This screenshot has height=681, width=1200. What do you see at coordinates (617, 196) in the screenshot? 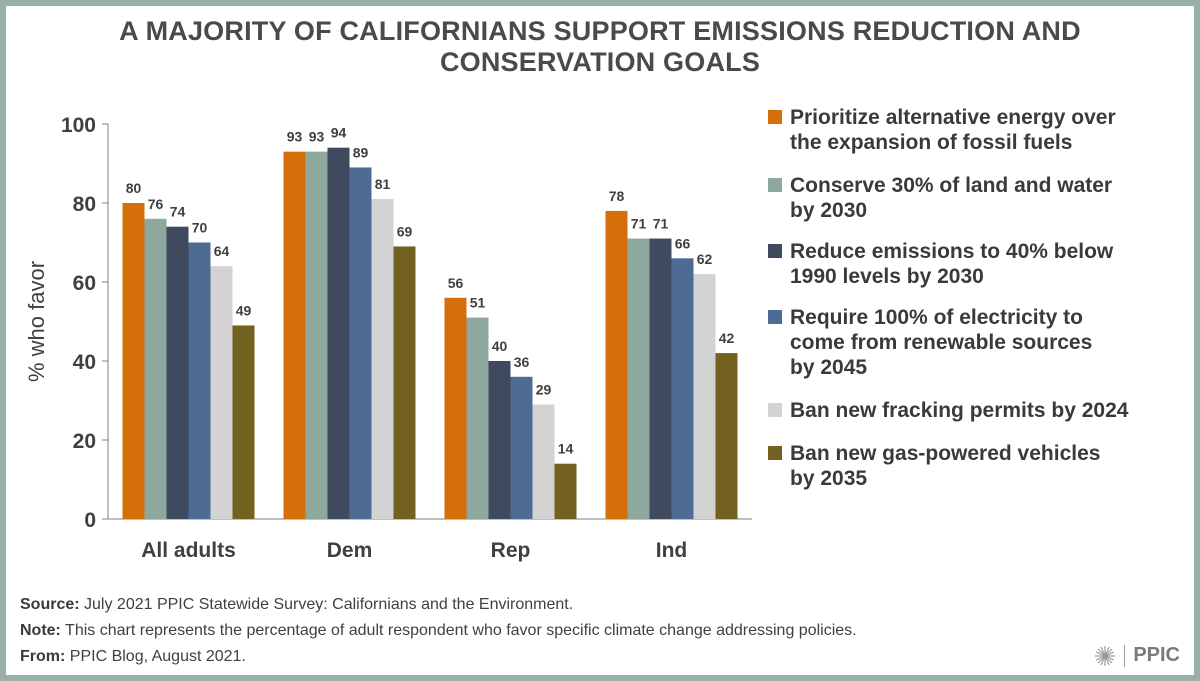
I see `data-label: 78` at bounding box center [617, 196].